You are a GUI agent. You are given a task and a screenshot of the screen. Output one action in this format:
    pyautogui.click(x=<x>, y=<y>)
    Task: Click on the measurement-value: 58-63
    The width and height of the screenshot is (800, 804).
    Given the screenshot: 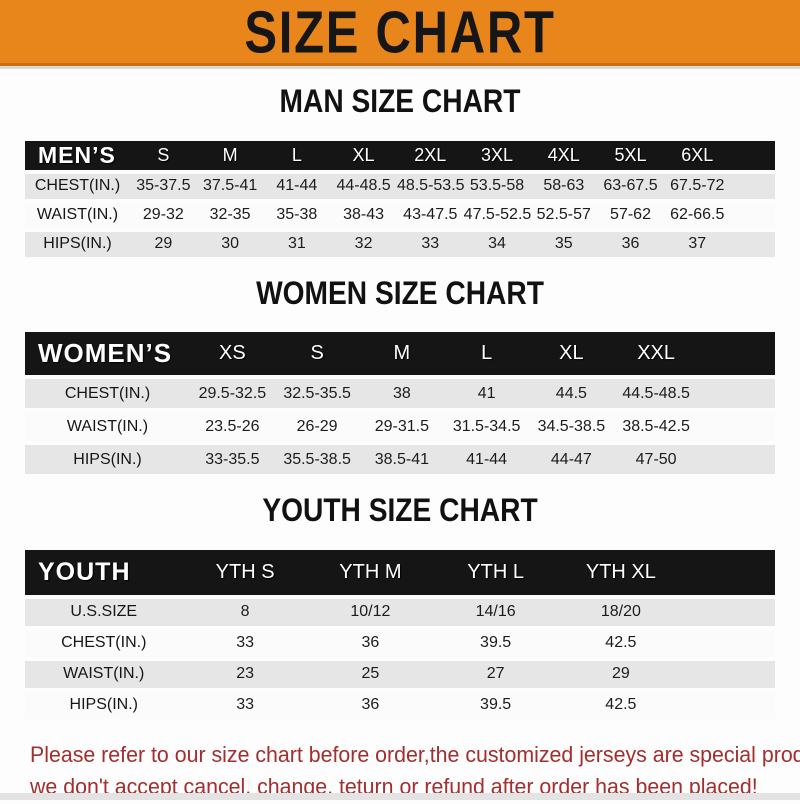 What is the action you would take?
    pyautogui.click(x=564, y=186)
    